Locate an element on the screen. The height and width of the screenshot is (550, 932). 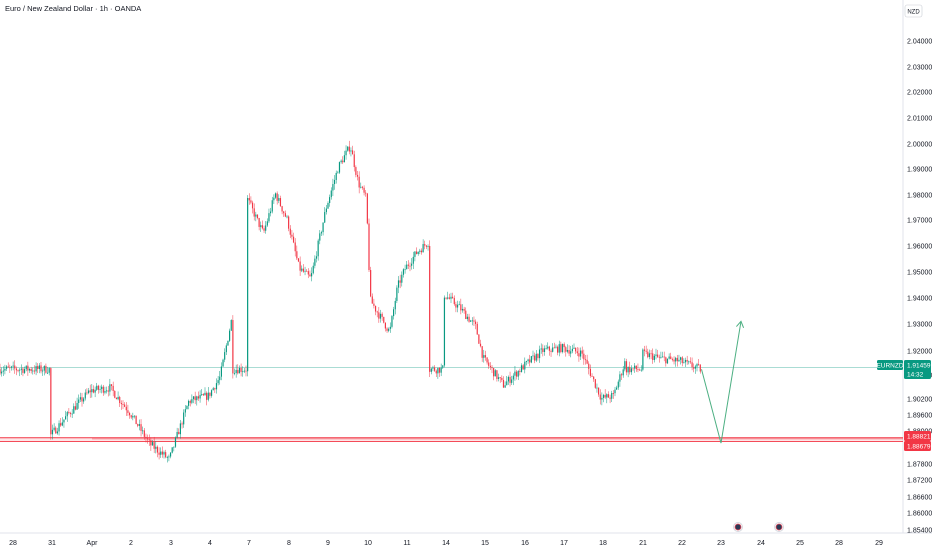
price-tick-label: 2.04000 is located at coordinates (919, 42).